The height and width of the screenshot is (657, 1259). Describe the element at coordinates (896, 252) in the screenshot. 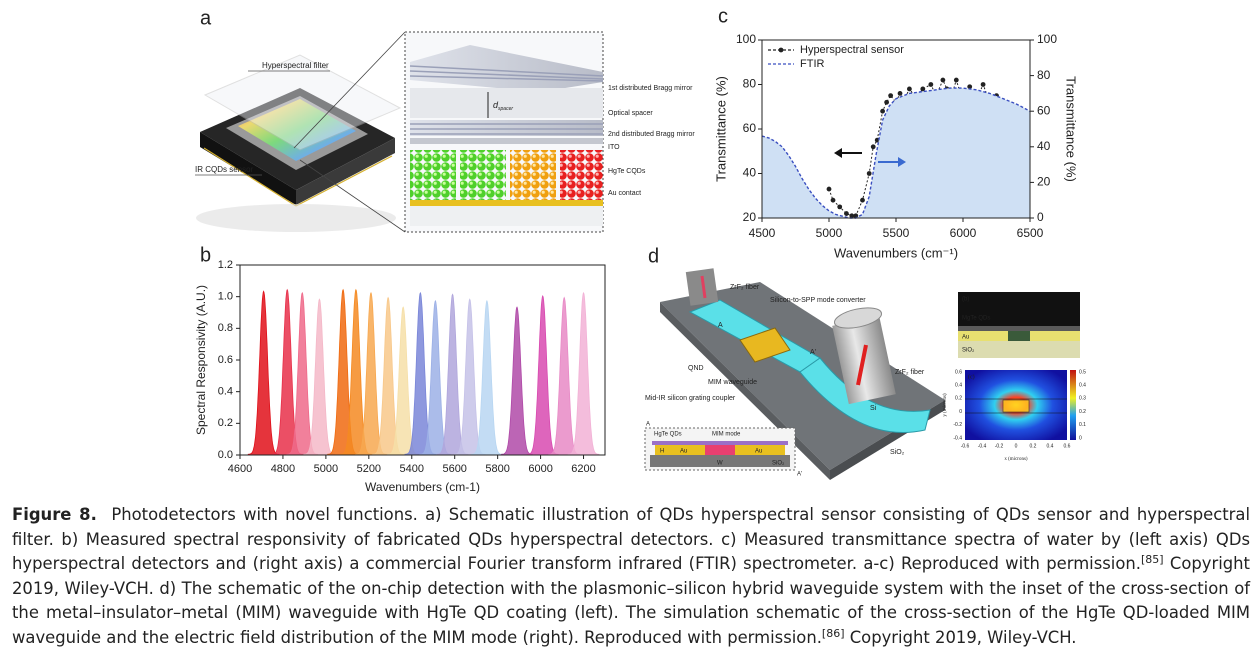

I see `x-axis-label: Wavenumbers (cm⁻¹)` at that location.